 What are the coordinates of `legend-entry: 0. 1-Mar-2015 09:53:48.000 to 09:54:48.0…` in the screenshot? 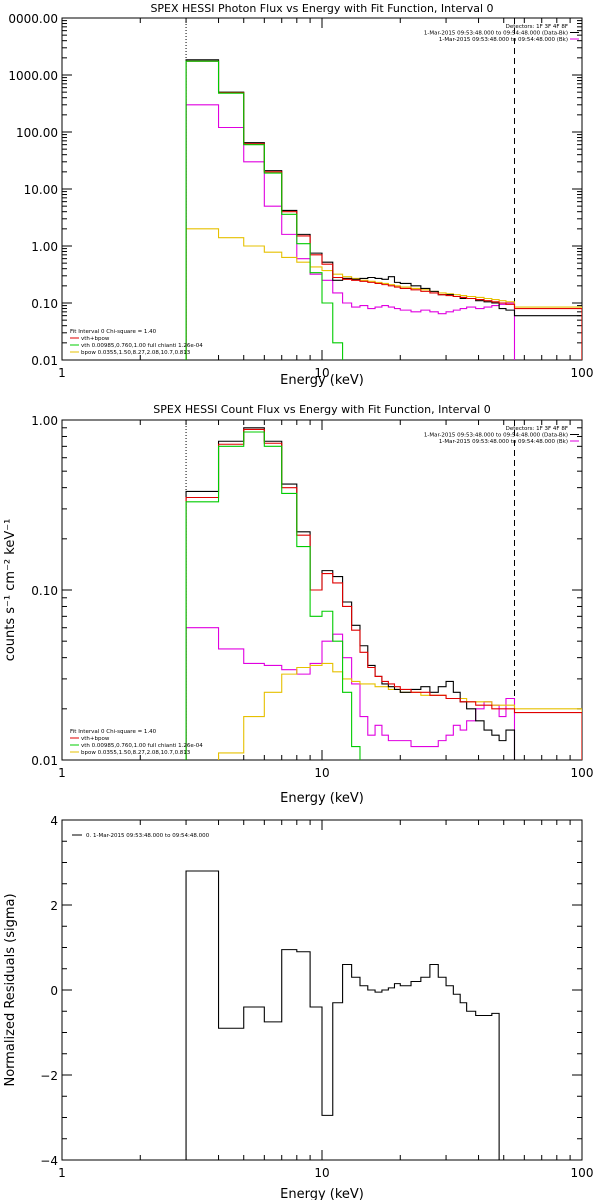 It's located at (148, 836).